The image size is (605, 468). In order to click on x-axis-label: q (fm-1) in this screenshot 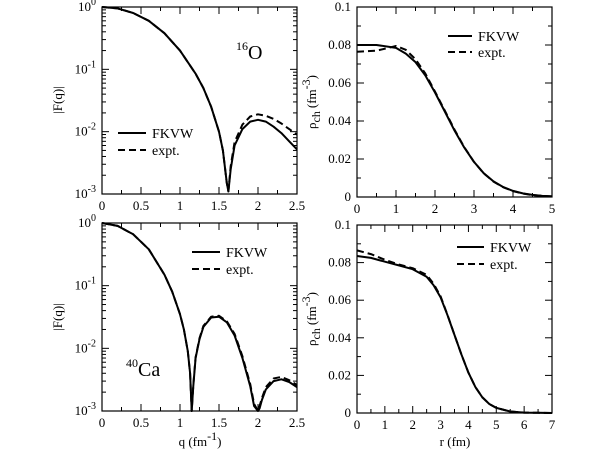, I will do `click(200, 439)`.